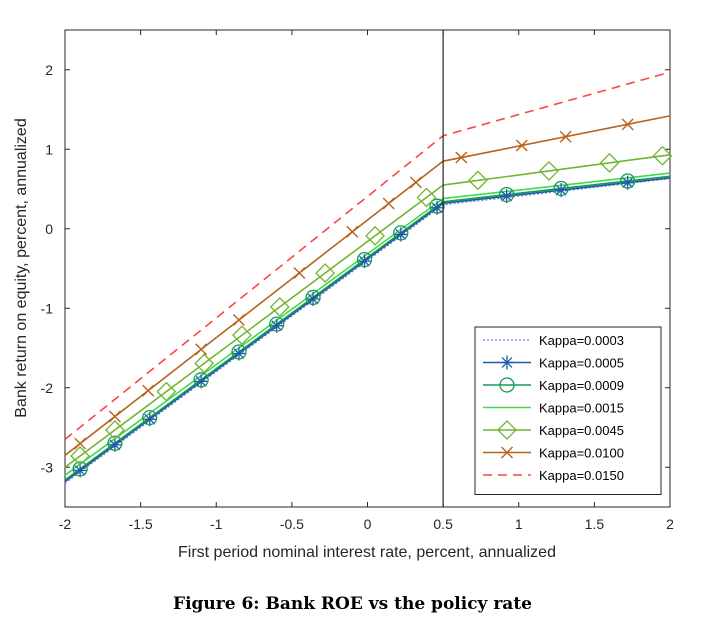 The width and height of the screenshot is (705, 639). I want to click on legend-item: Kappa=0.0045, so click(553, 430).